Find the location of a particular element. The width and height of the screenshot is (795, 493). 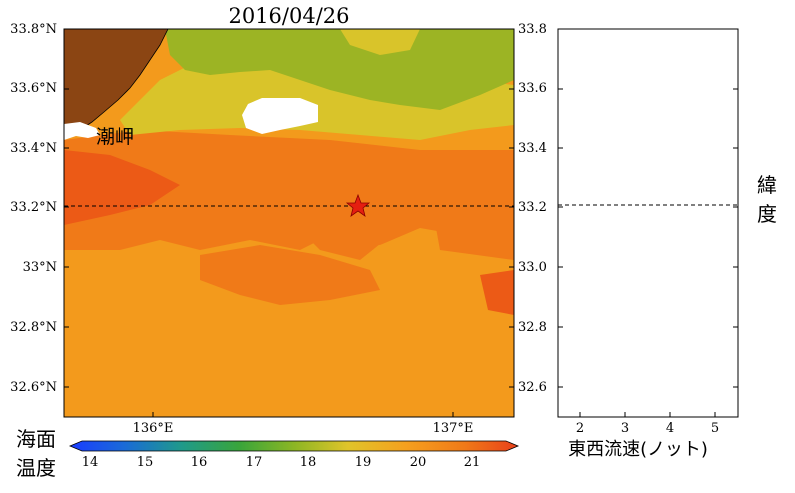

colorbar-tick-label: 15 is located at coordinates (145, 462).